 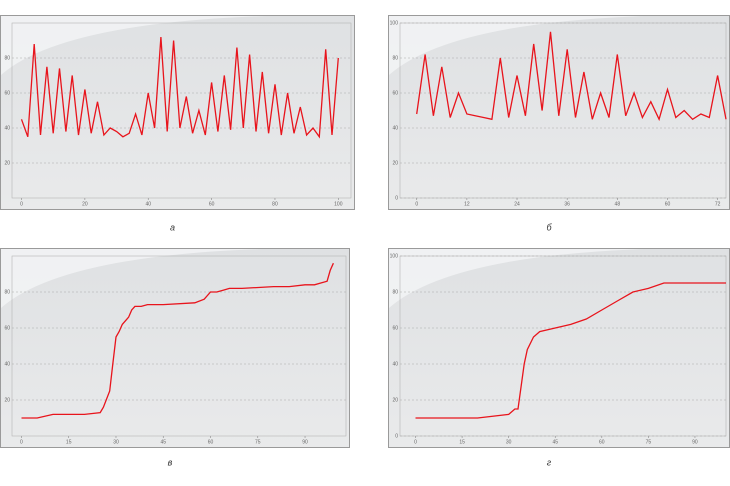 What do you see at coordinates (567, 204) in the screenshot?
I see `x-tick-label: 36` at bounding box center [567, 204].